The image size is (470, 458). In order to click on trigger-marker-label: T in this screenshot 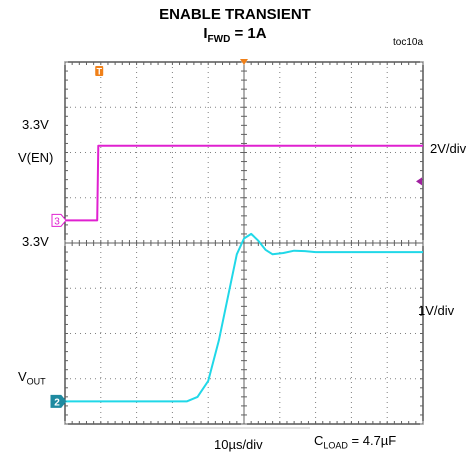, I will do `click(99, 72)`.